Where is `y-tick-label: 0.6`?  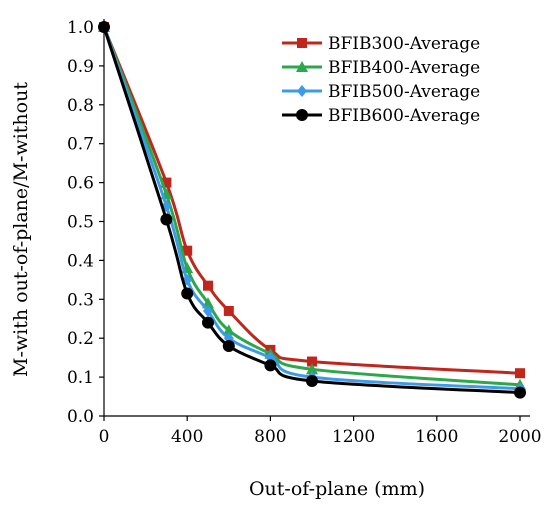
y-tick-label: 0.6 is located at coordinates (80, 184).